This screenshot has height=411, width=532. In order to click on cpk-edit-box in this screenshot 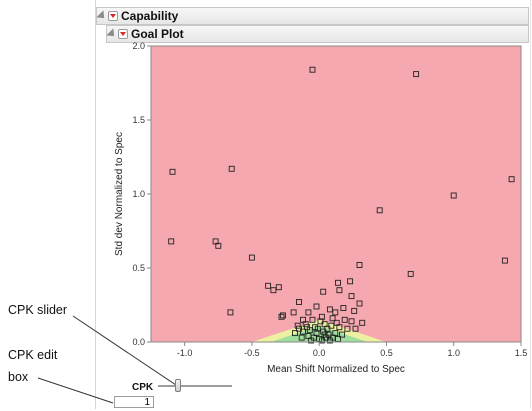, I will do `click(134, 402)`.